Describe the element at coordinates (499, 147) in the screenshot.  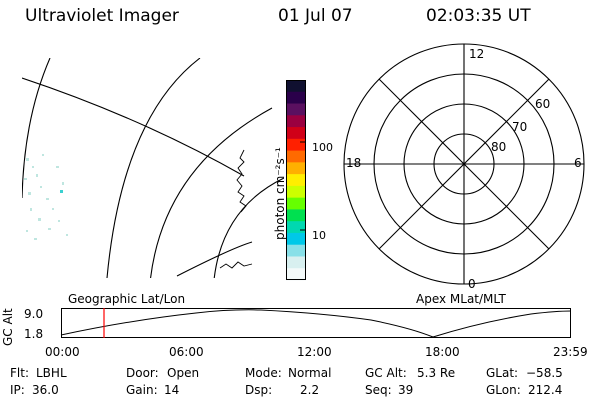
I see `lat-label-80: 80` at that location.